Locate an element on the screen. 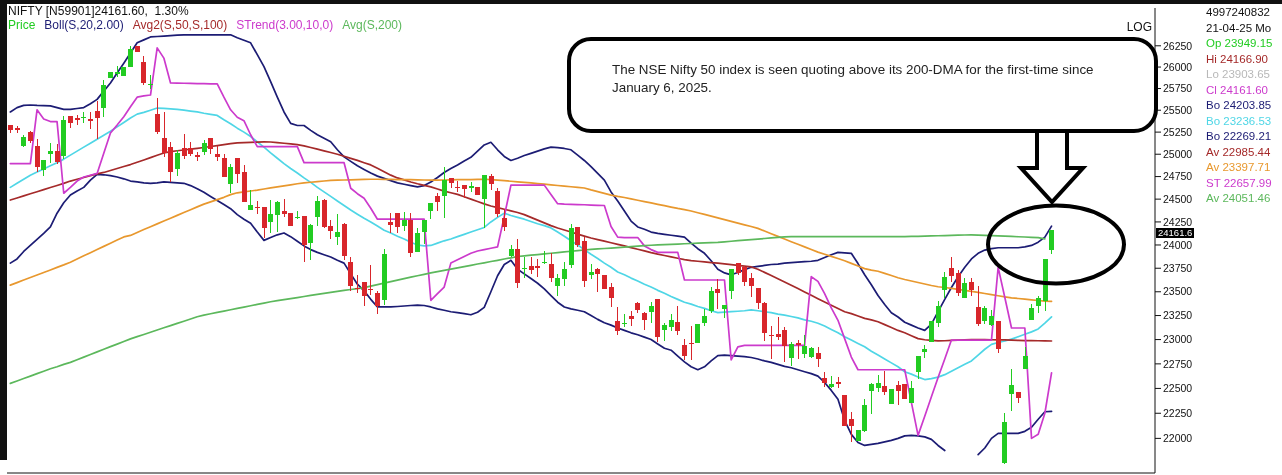 The image size is (1282, 475). text: Cl 24161.60 is located at coordinates (1237, 89).